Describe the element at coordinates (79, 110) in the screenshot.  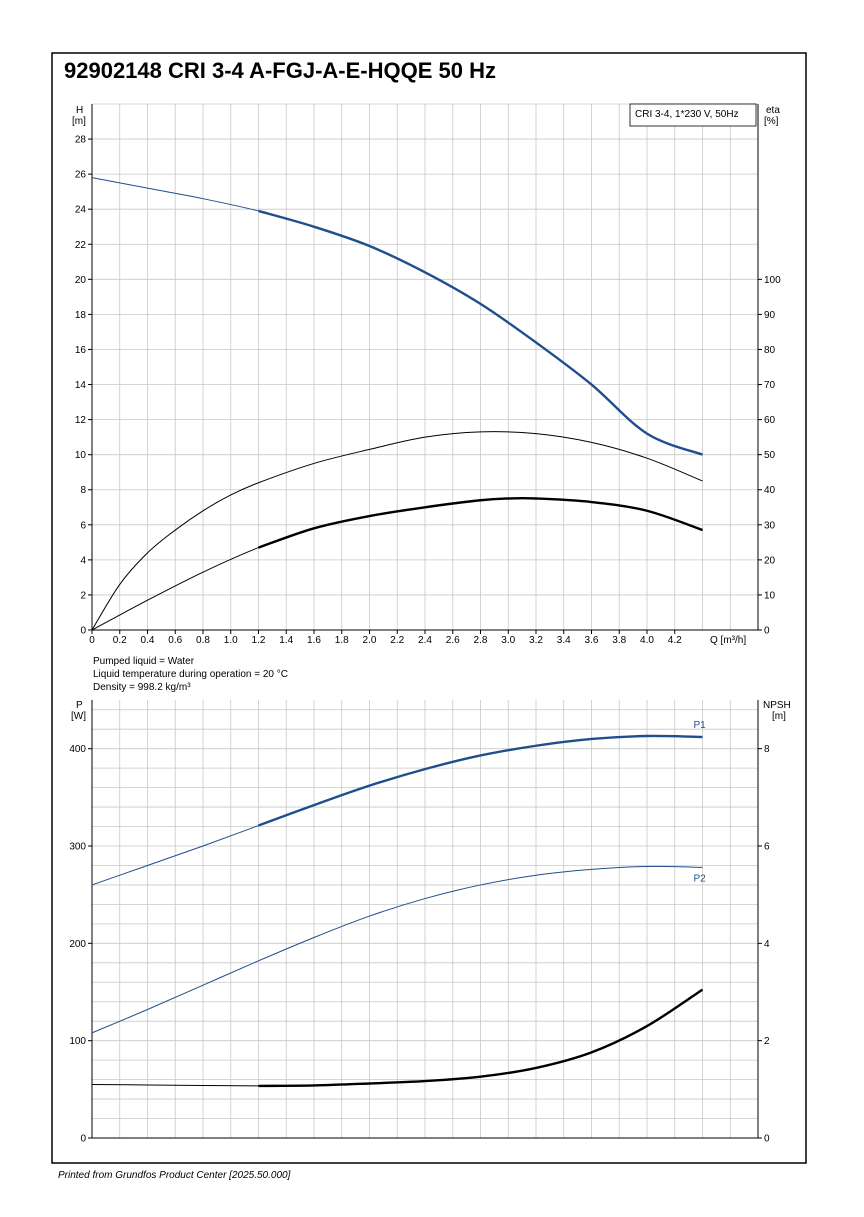
I see `y-axis-label-h-line1: H` at that location.